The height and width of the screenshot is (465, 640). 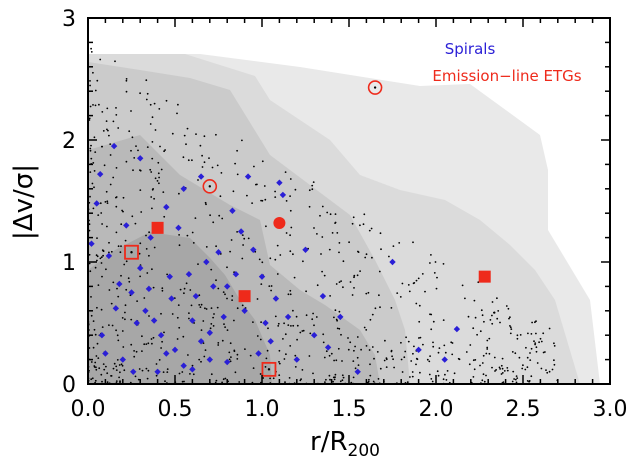 I want to click on x-tick-label: 0.5, so click(x=175, y=409).